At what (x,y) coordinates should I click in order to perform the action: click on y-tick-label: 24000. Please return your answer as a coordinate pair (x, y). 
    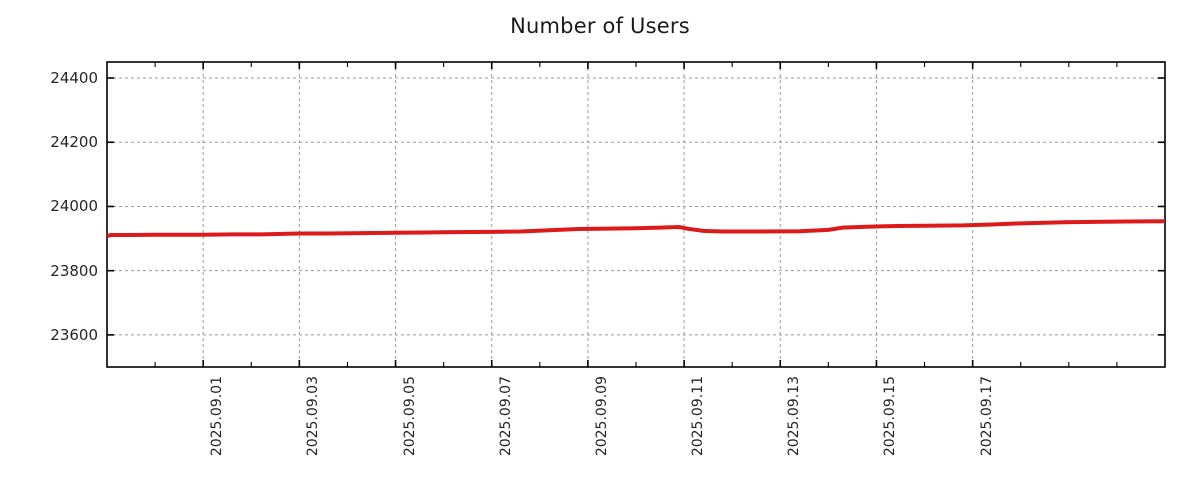
    Looking at the image, I should click on (74, 206).